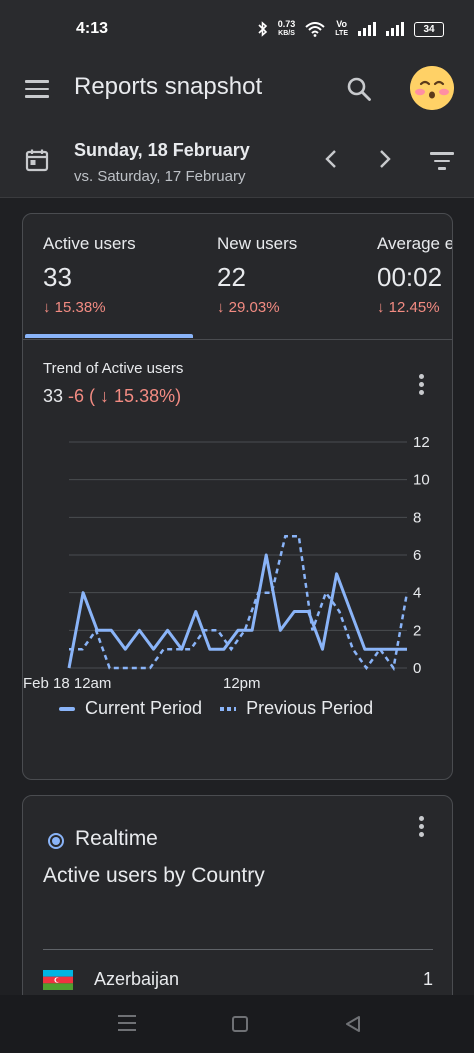  I want to click on series-line-current-period, so click(237, 611).